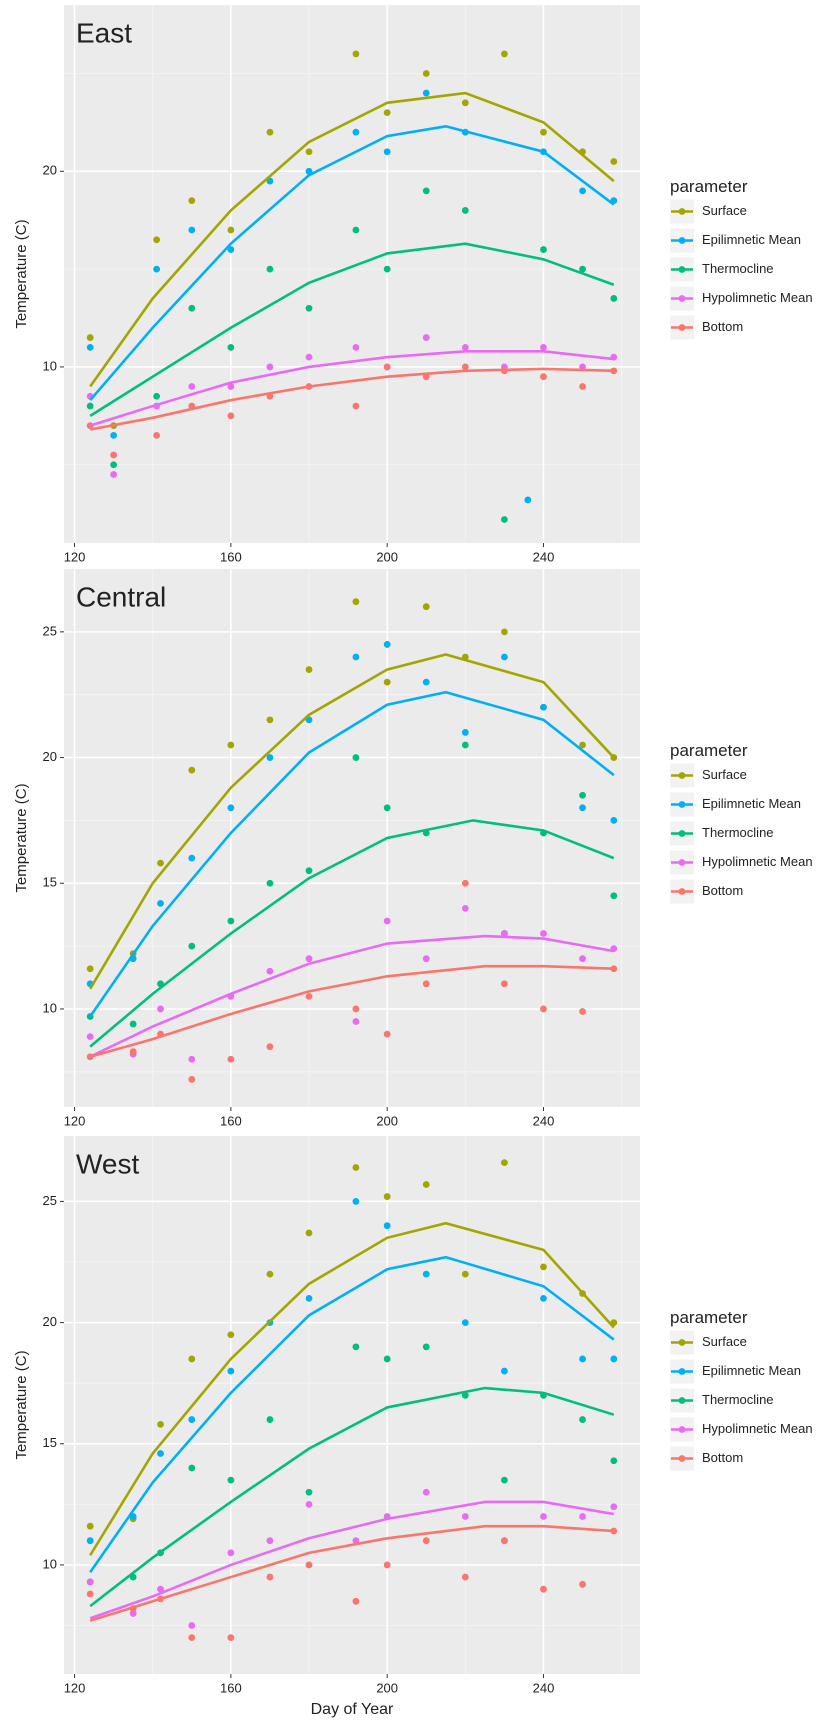 The image size is (828, 1723). I want to click on y-tick-label: 15, so click(50, 1442).